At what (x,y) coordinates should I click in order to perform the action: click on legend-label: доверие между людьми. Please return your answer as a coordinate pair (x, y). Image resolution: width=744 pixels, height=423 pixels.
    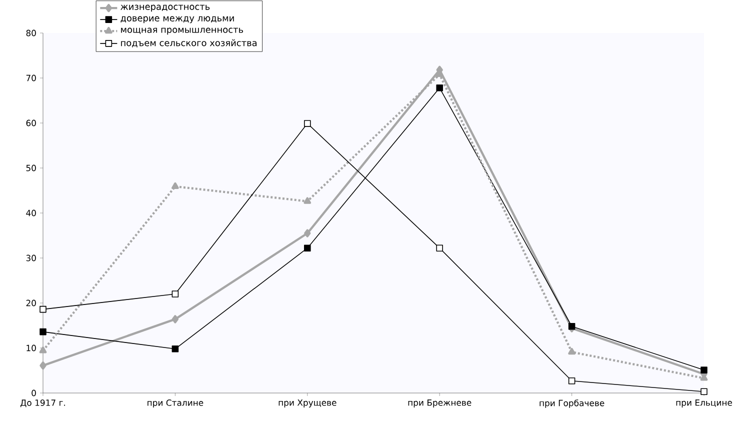
    Looking at the image, I should click on (177, 20).